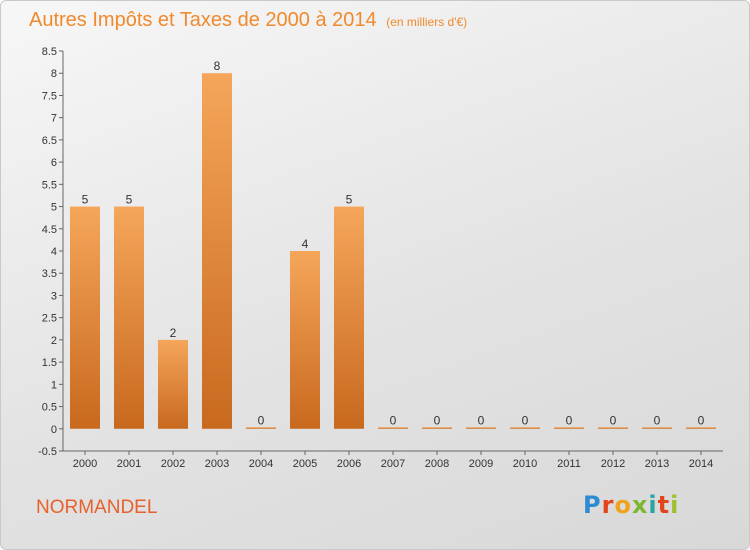  Describe the element at coordinates (613, 428) in the screenshot. I see `bar-2012` at that location.